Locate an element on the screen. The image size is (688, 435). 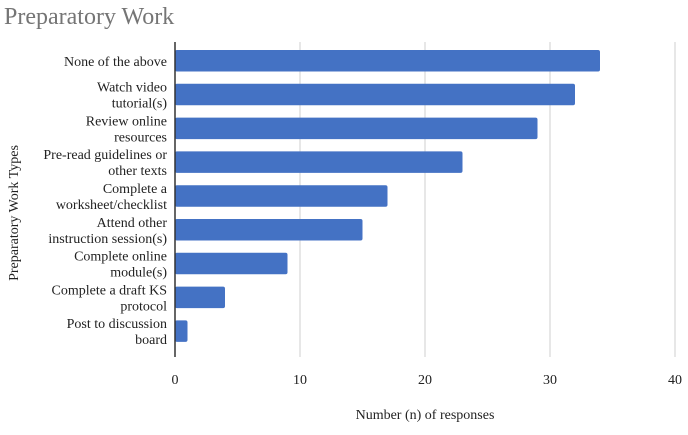
category-label-line: Pre-read guidelines or is located at coordinates (105, 155).